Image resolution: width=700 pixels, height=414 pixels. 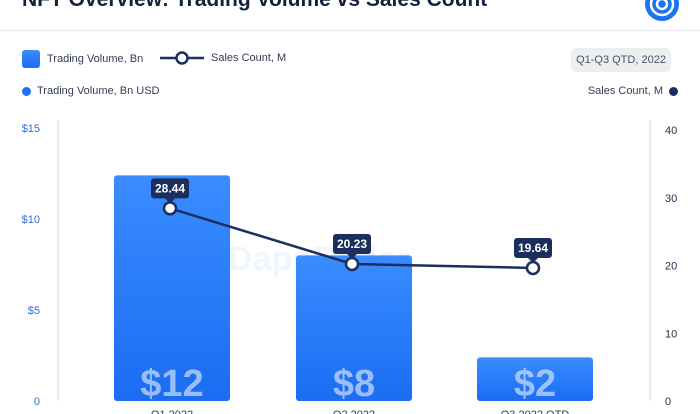 I want to click on right-tick-label: 20, so click(x=671, y=267).